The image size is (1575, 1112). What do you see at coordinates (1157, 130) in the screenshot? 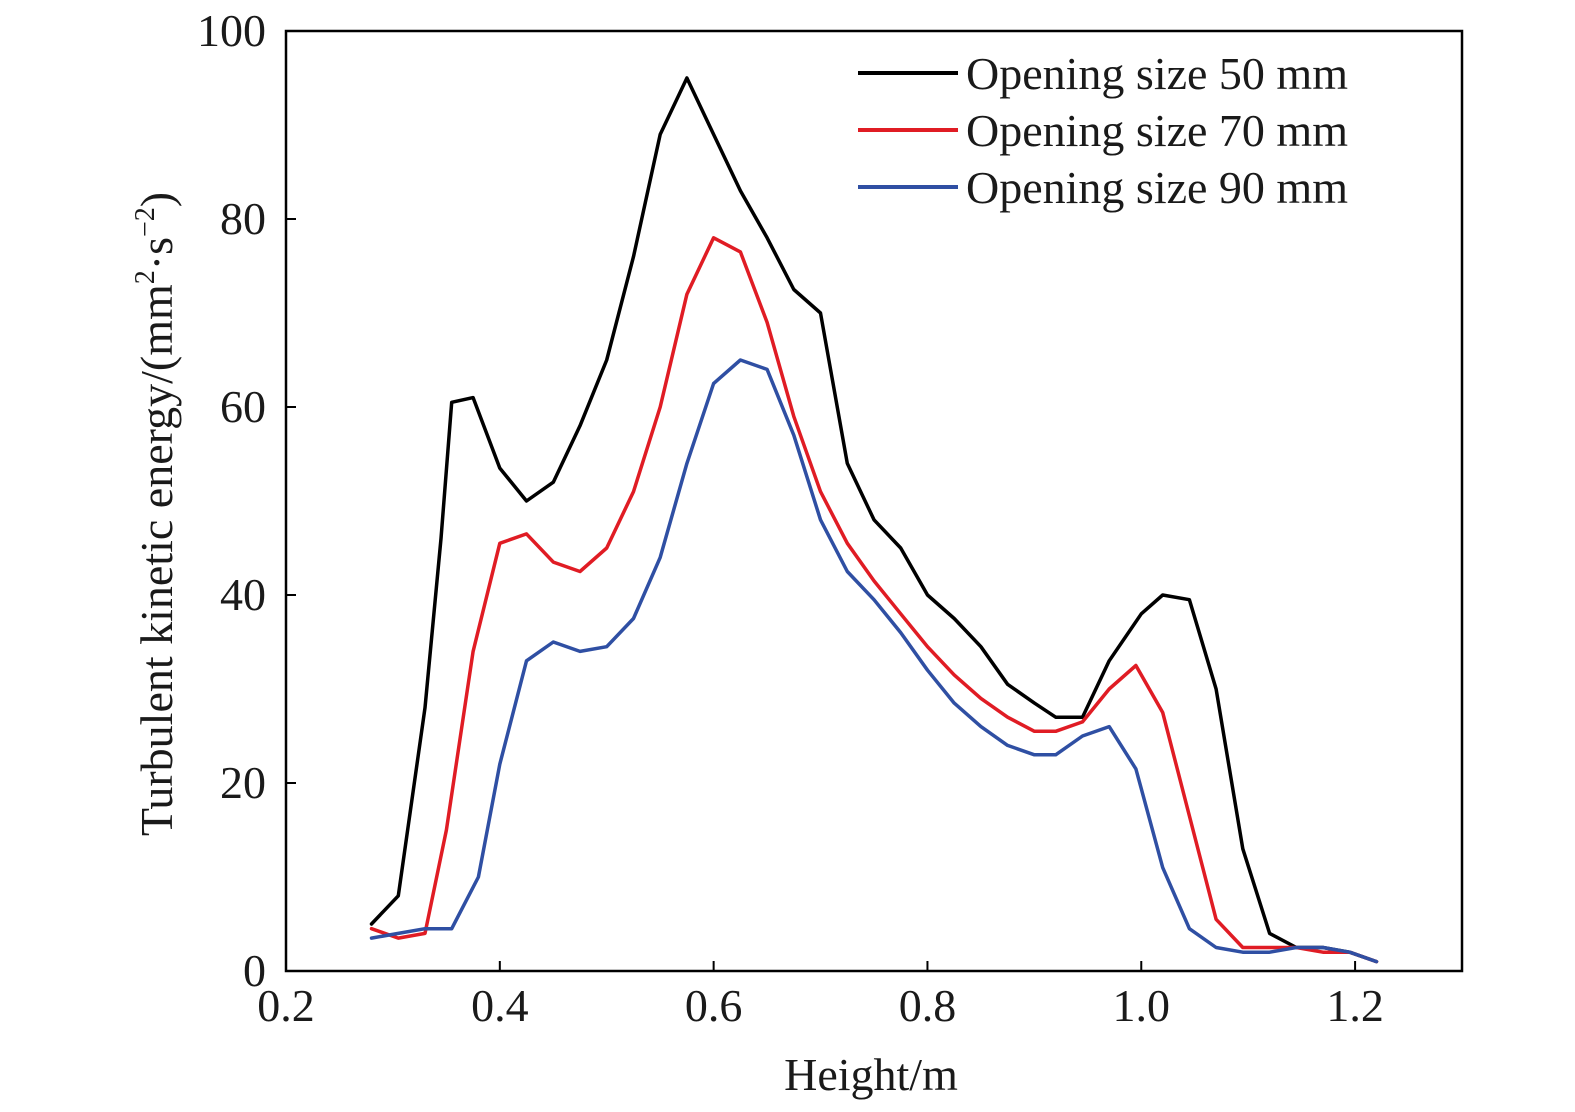
I see `legend-label-2: Opening size 70 mm` at bounding box center [1157, 130].